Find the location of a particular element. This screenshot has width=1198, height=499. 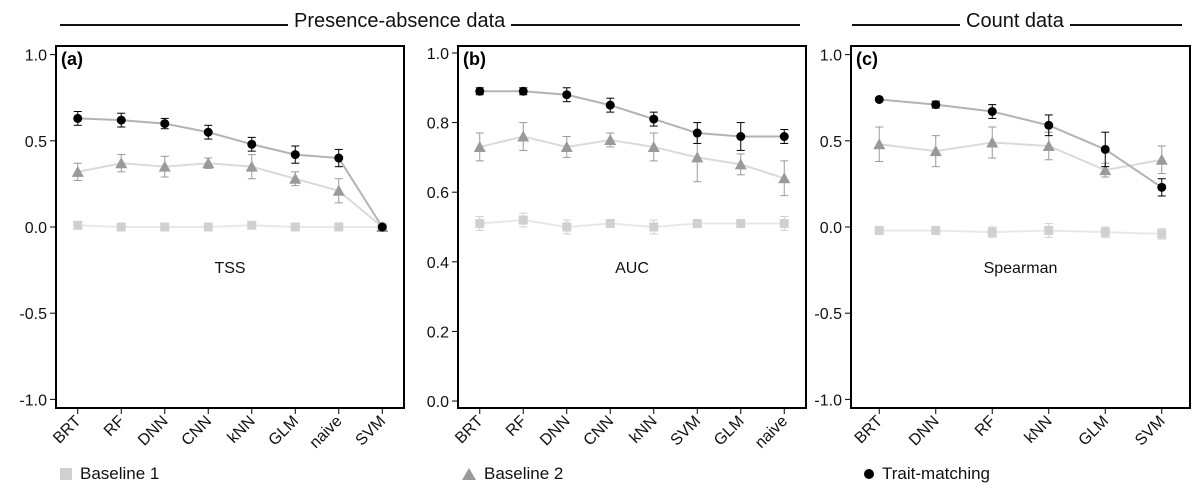

legend-baseline-1: Baseline 1 is located at coordinates (109, 474).